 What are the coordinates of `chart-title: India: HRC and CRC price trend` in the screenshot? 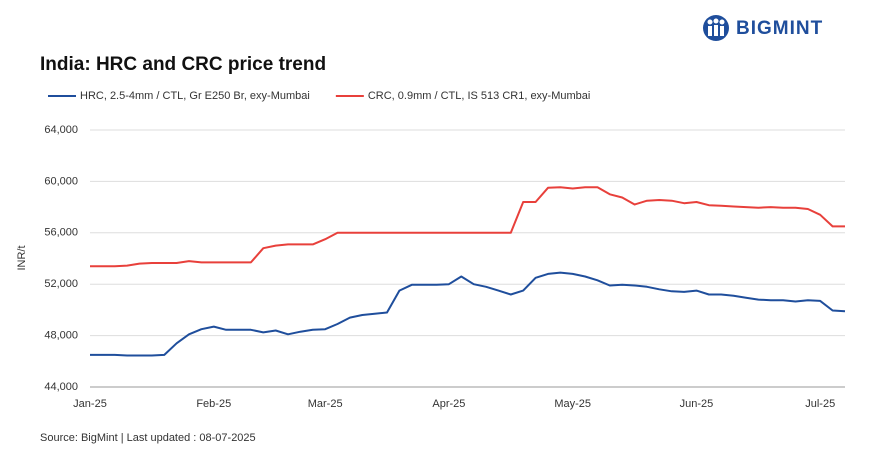 It's located at (183, 64).